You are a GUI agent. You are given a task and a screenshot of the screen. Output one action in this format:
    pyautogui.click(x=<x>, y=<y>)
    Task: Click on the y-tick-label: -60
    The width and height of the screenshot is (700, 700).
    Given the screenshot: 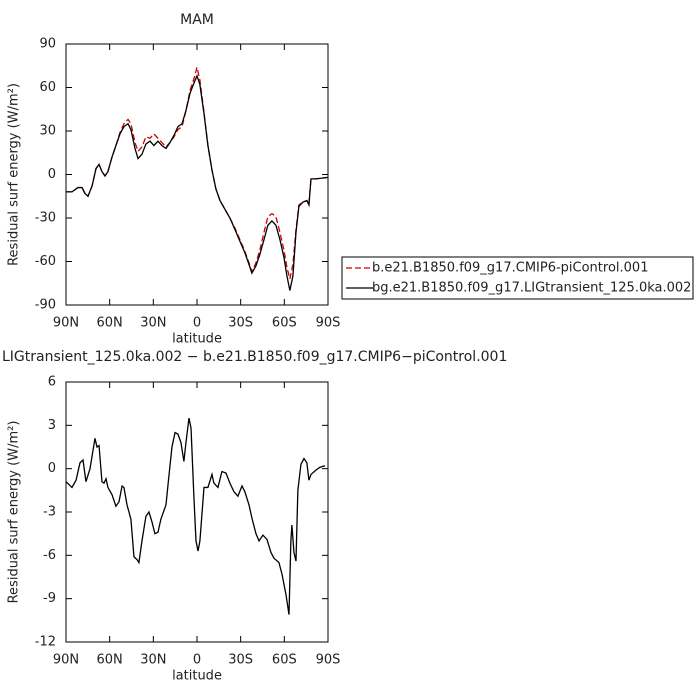 What is the action you would take?
    pyautogui.click(x=45, y=261)
    